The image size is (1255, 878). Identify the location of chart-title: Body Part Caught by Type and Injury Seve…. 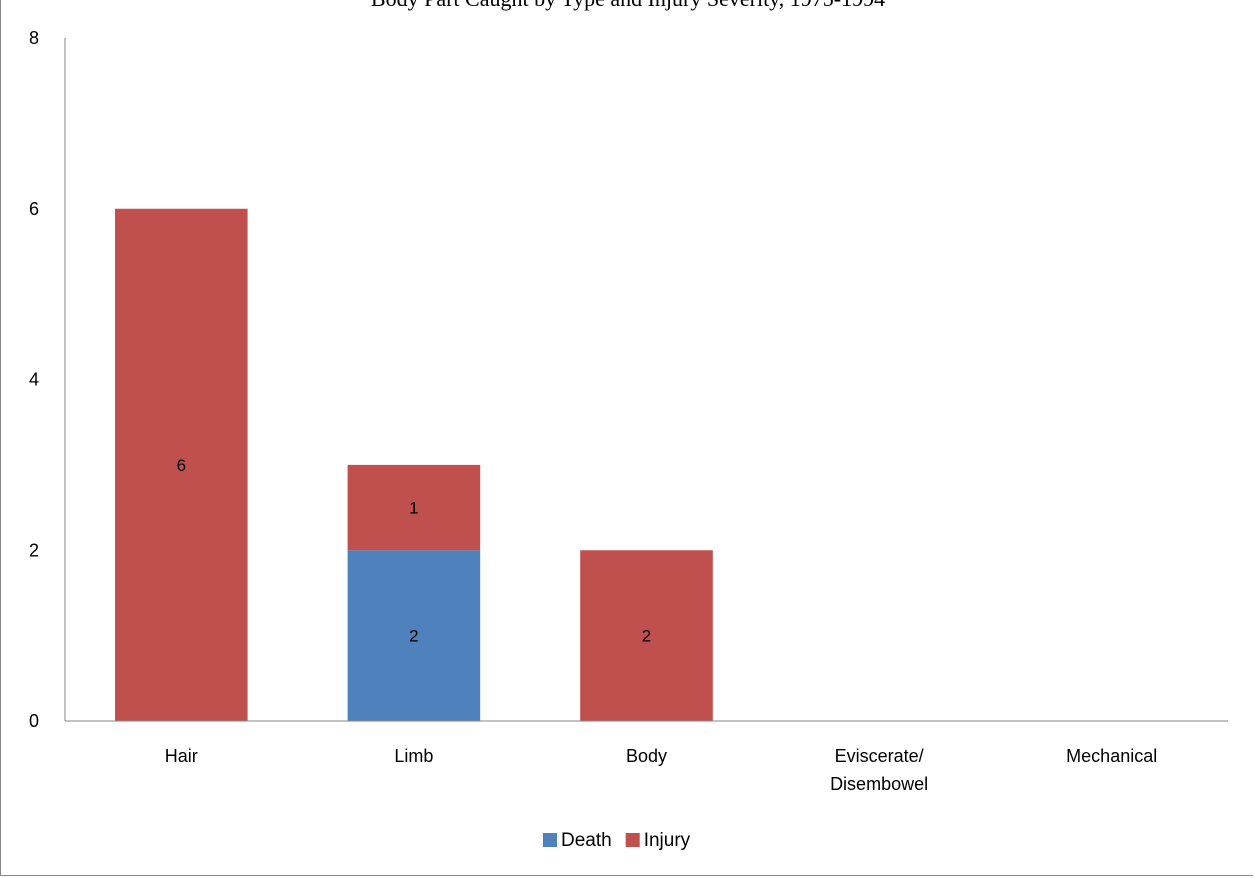
(628, 5).